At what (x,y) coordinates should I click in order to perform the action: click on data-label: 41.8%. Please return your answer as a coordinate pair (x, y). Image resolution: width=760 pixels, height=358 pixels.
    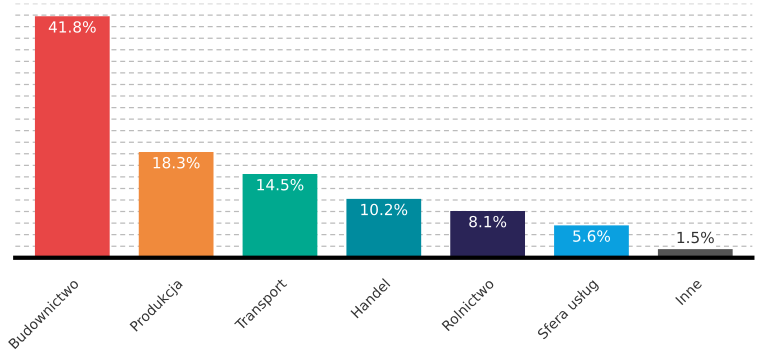
    Looking at the image, I should click on (72, 27).